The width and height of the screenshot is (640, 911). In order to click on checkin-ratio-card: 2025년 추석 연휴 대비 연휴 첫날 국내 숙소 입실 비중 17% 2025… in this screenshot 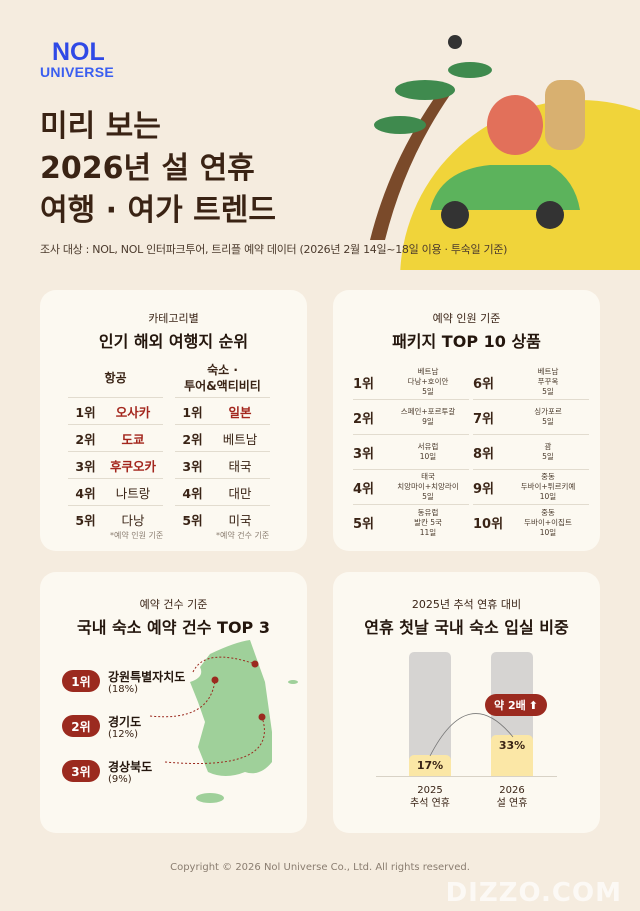, I will do `click(466, 702)`.